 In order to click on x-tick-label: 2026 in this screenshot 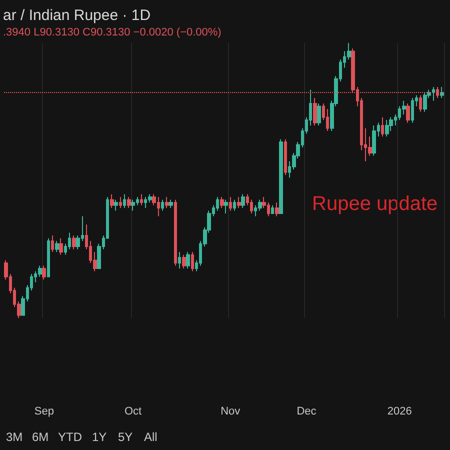, I will do `click(399, 412)`.